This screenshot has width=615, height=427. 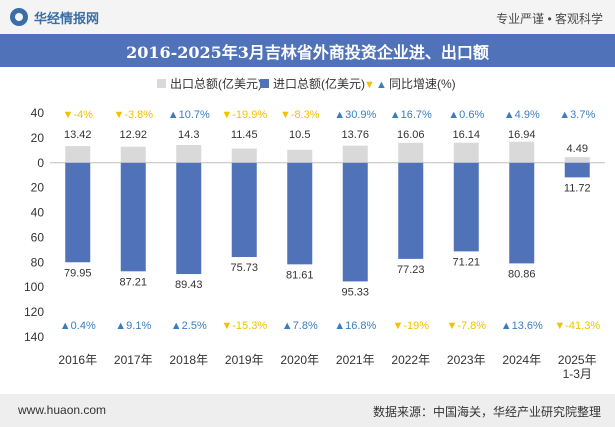 What do you see at coordinates (300, 326) in the screenshot?
I see `import-yoy-label: ▲7.8%` at bounding box center [300, 326].